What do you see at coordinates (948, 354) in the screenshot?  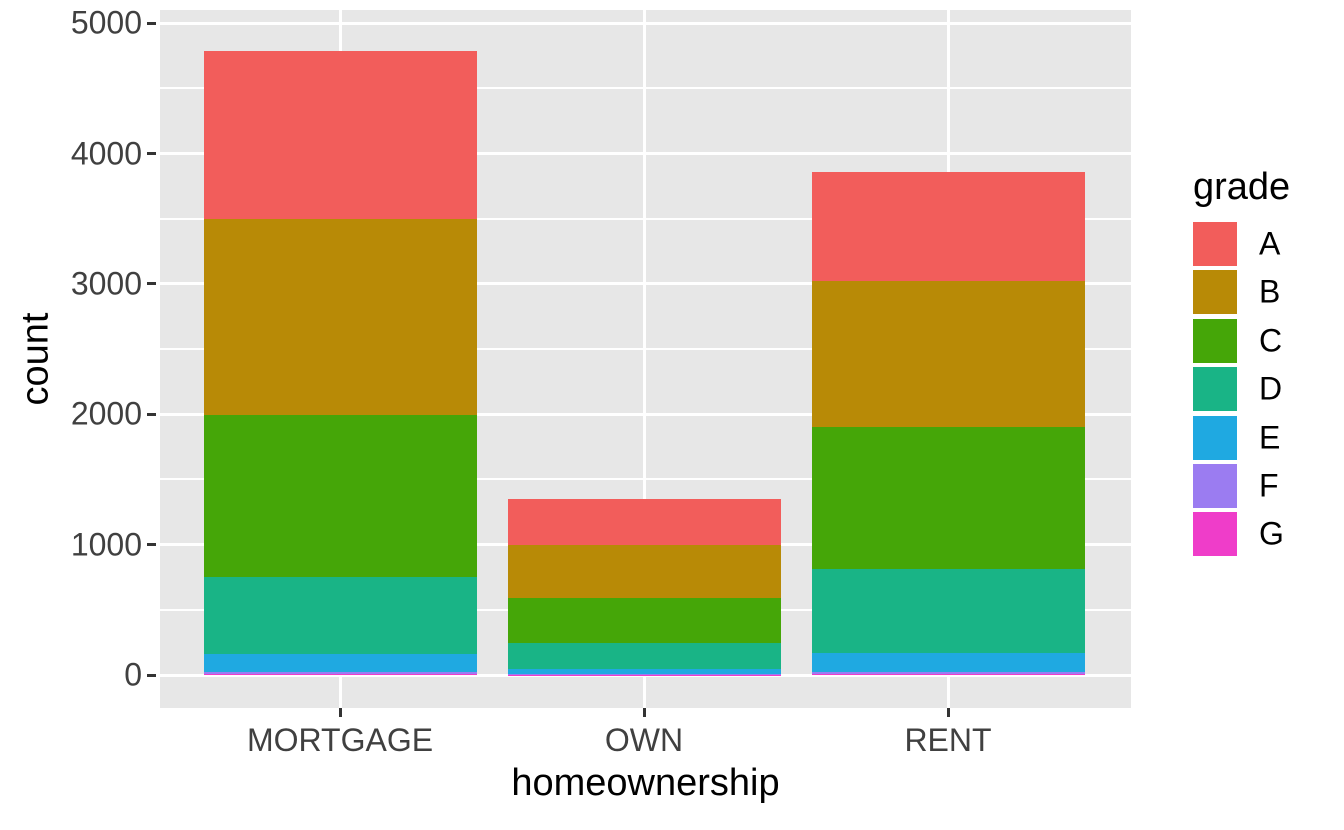 I see `bar-segment-rent-grade-b` at bounding box center [948, 354].